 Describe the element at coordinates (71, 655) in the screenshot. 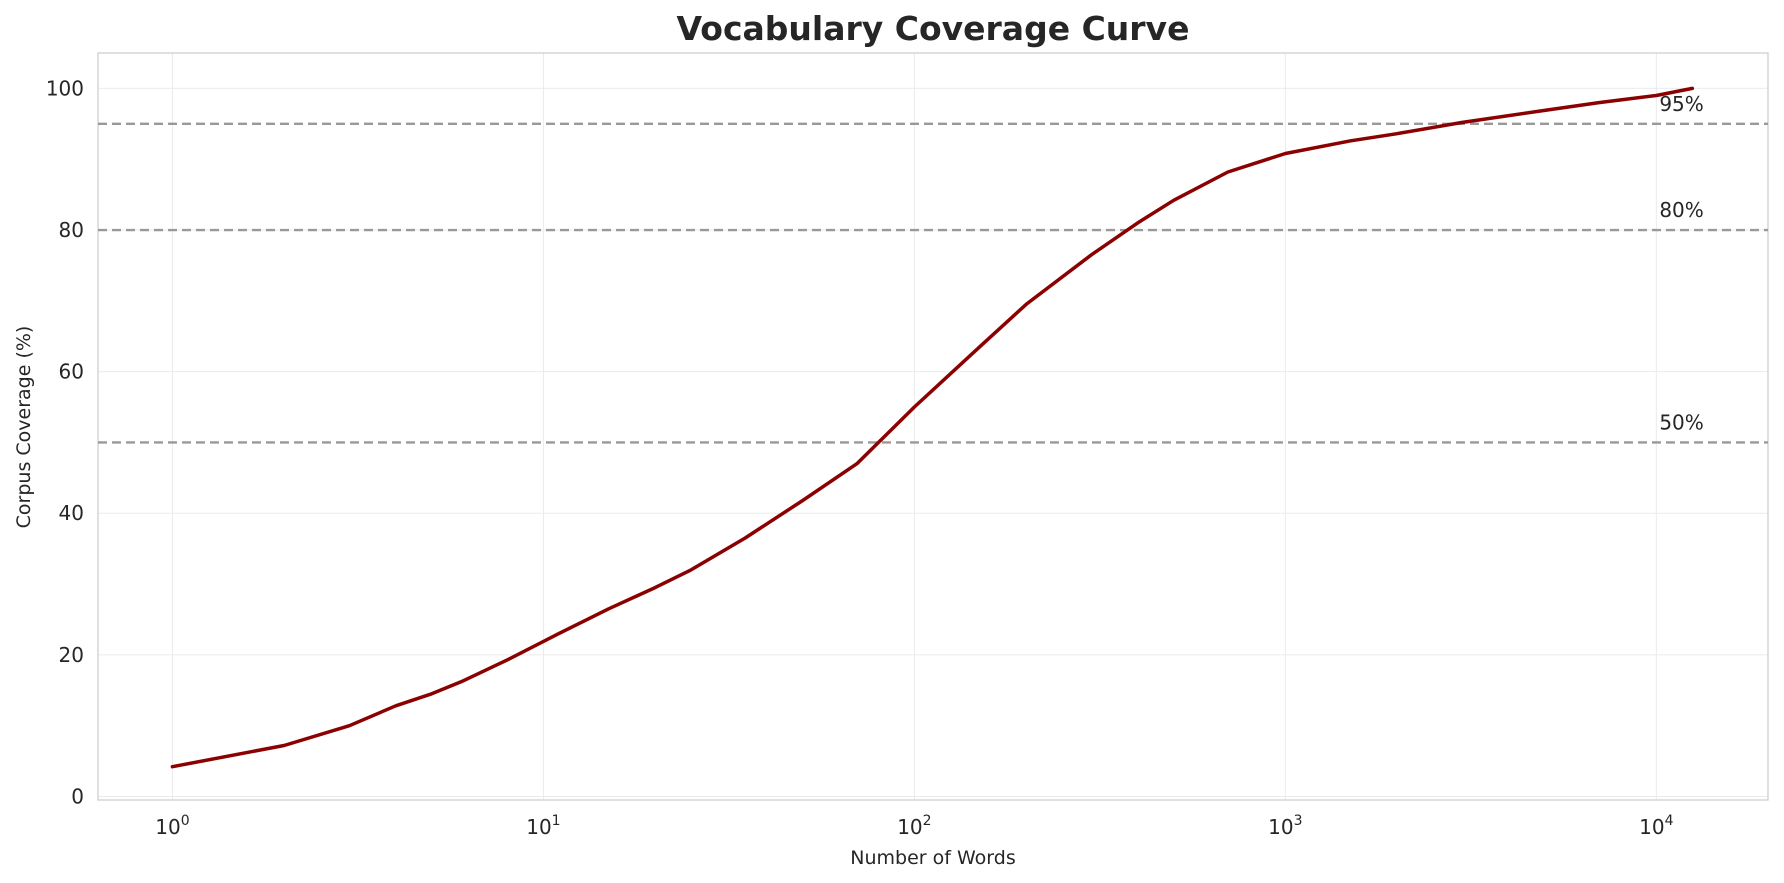

I see `y-tick-label: 20` at that location.